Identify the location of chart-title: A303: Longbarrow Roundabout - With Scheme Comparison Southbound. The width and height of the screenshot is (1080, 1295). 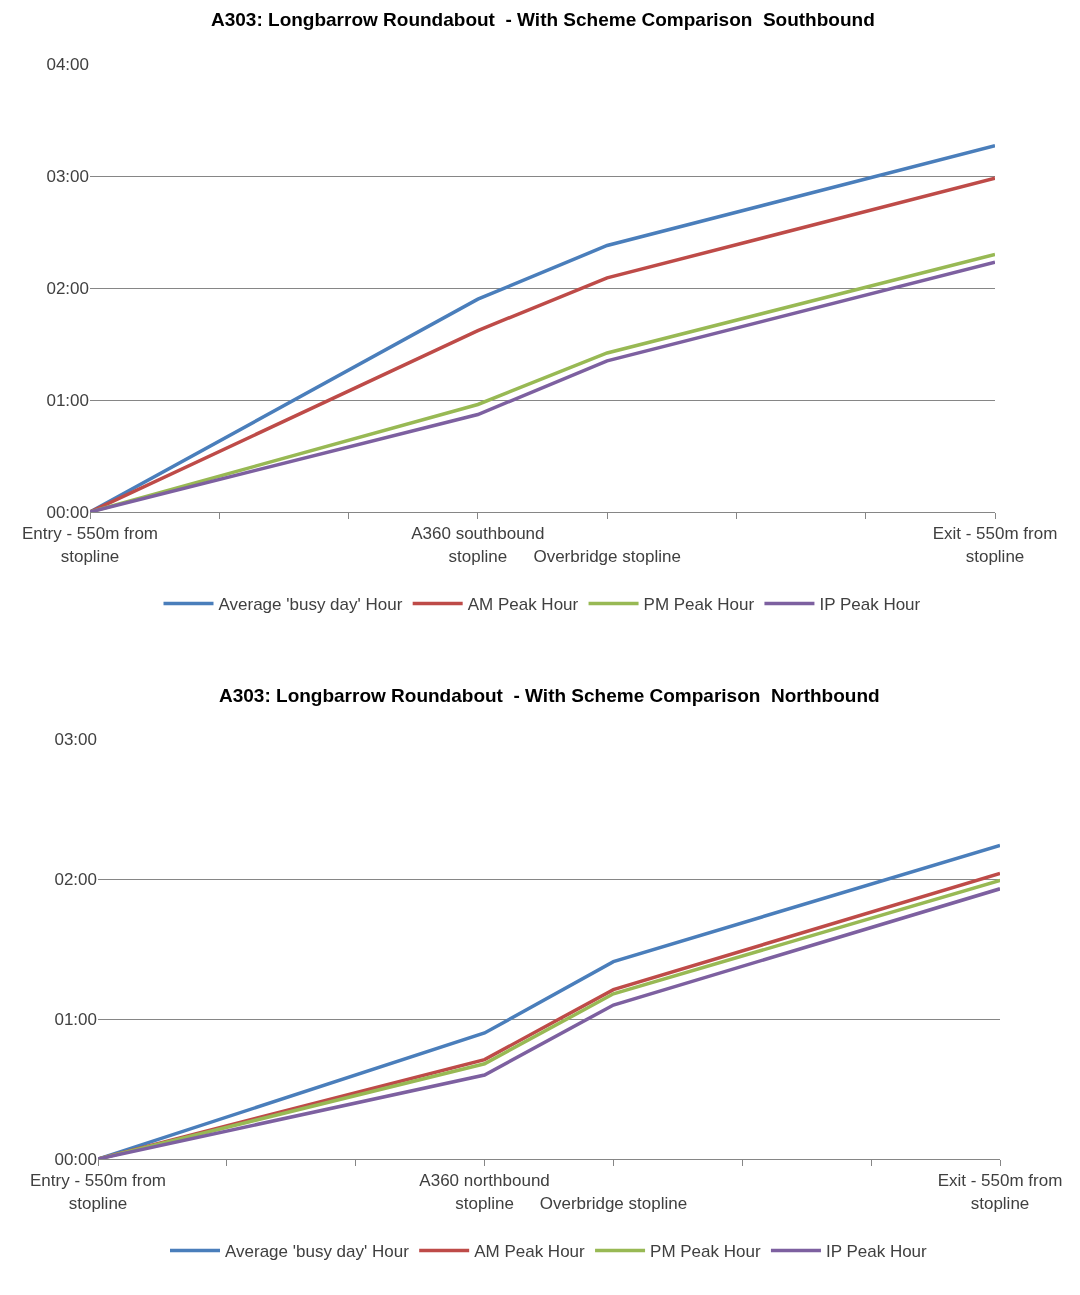
(543, 19).